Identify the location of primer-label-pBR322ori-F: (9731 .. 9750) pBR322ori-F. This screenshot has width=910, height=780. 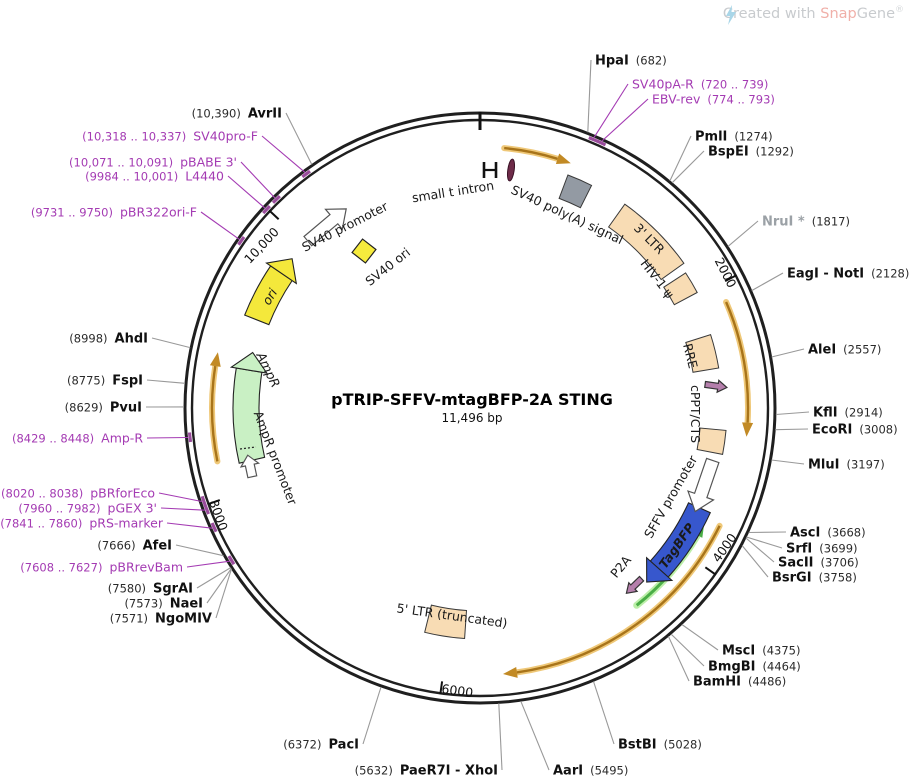
(114, 212).